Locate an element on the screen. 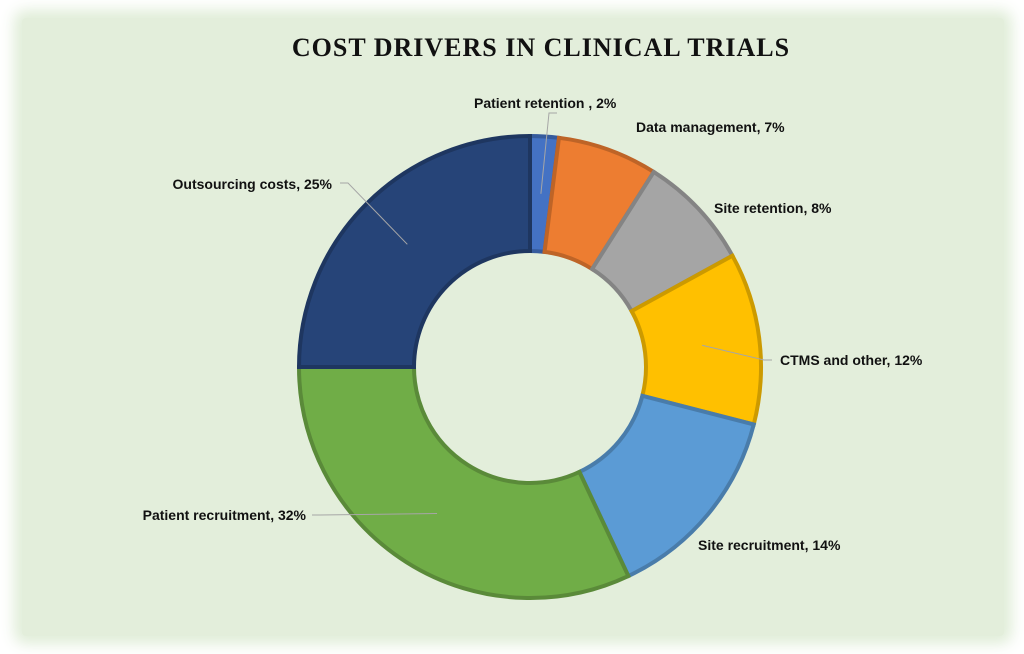  slice-site-recruitment is located at coordinates (666, 486).